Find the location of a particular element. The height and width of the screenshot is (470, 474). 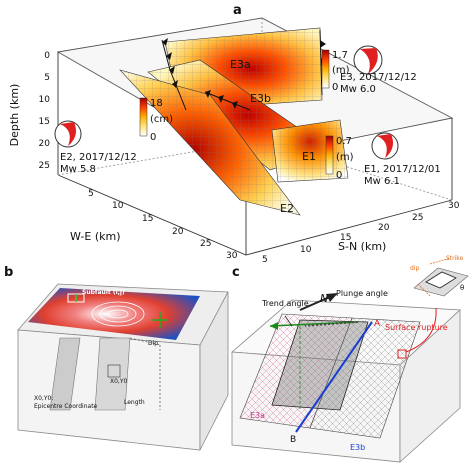

colorbar-e2-unit: (cm) is located at coordinates (161, 119).